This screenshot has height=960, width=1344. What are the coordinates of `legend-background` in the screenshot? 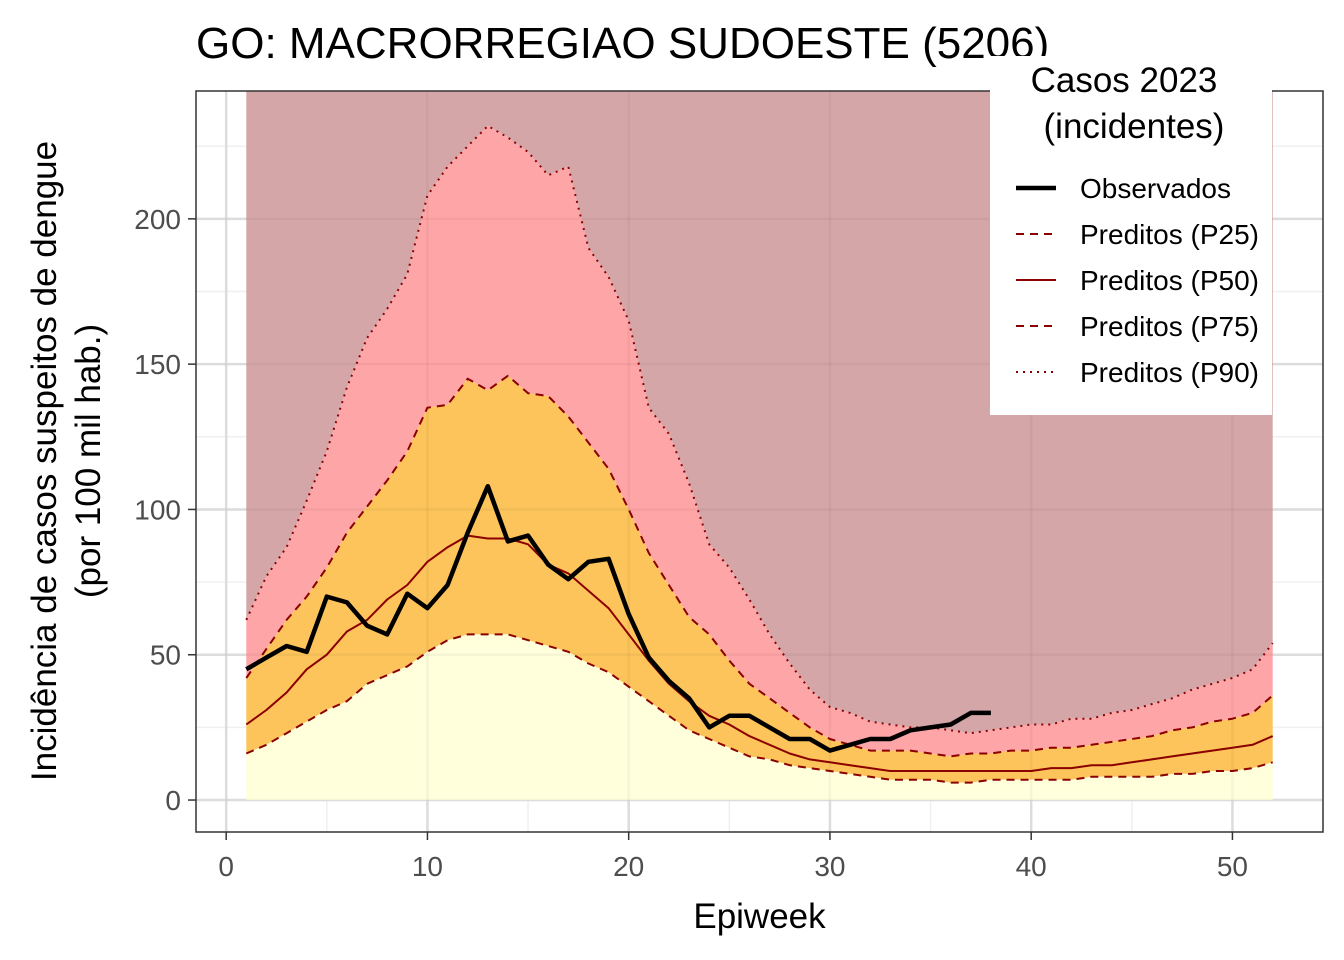 It's located at (1131, 235).